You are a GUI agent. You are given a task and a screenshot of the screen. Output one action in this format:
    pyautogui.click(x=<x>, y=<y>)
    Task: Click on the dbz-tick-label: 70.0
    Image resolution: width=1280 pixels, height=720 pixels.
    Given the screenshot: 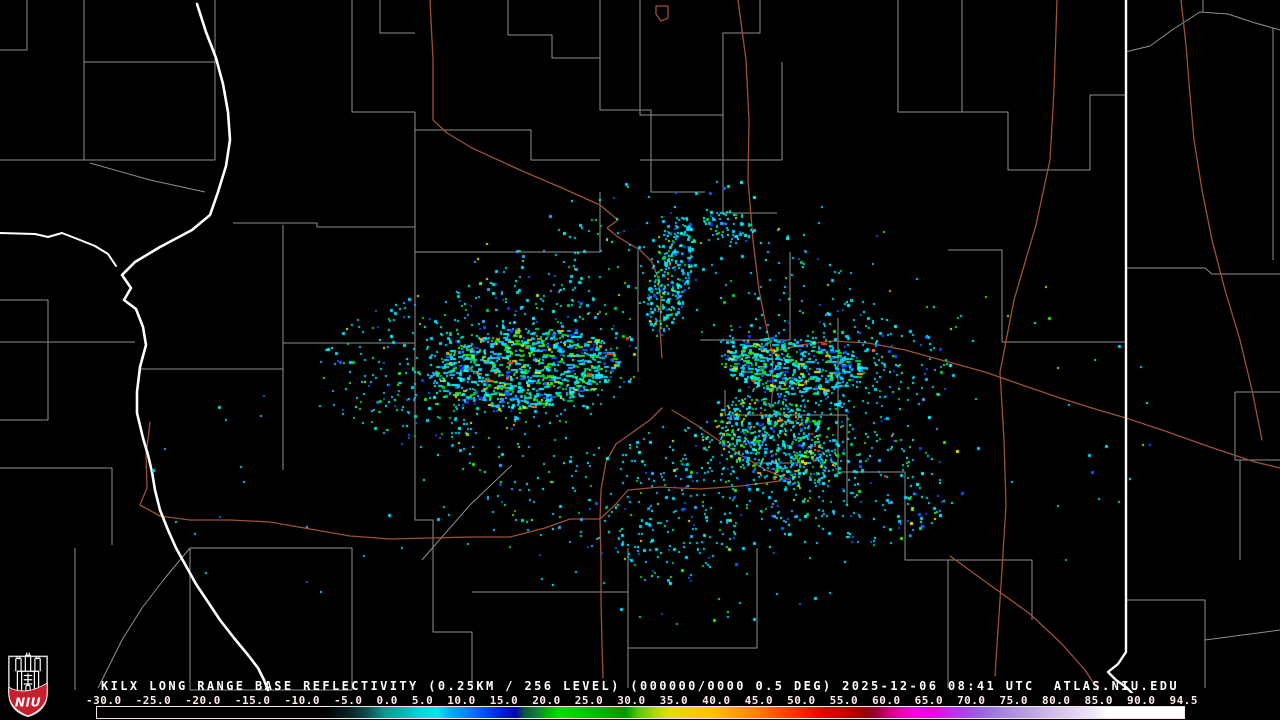 What is the action you would take?
    pyautogui.click(x=971, y=700)
    